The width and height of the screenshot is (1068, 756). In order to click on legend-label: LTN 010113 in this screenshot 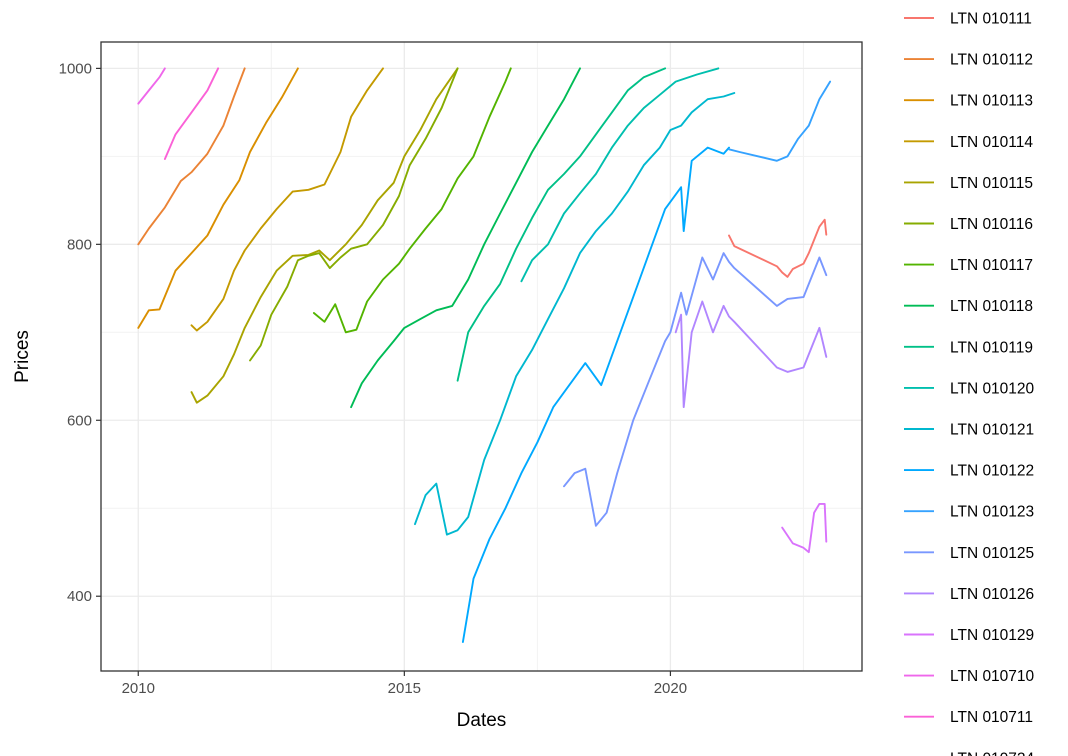, I will do `click(991, 101)`.